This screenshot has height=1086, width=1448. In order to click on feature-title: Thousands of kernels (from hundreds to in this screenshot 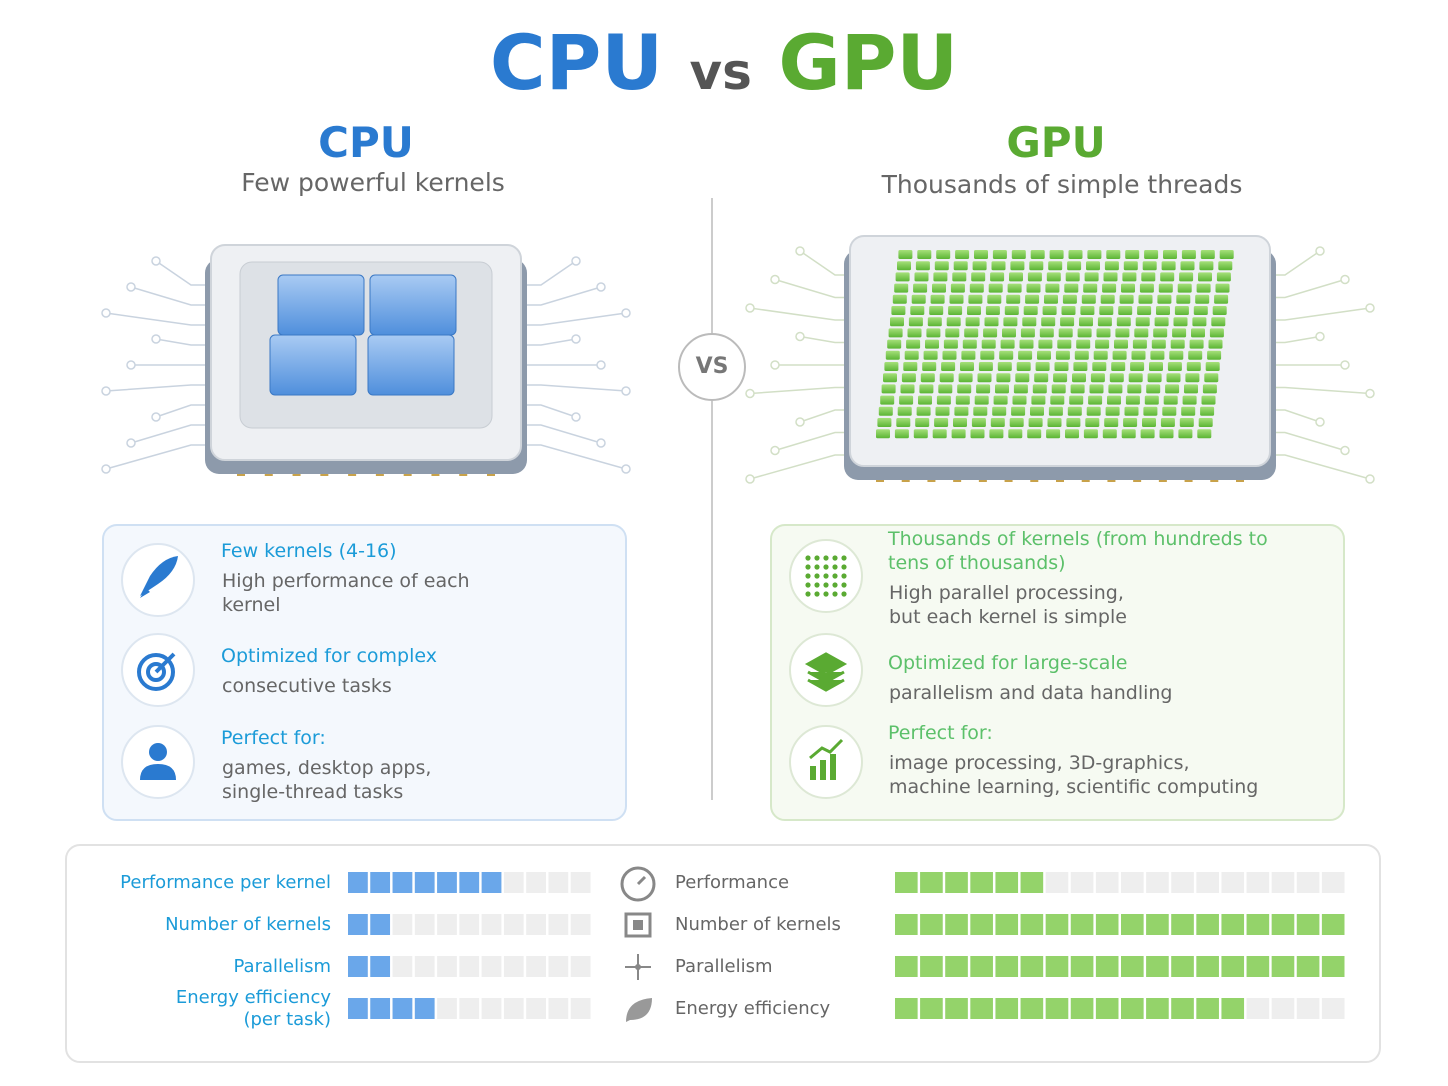, I will do `click(1078, 539)`.